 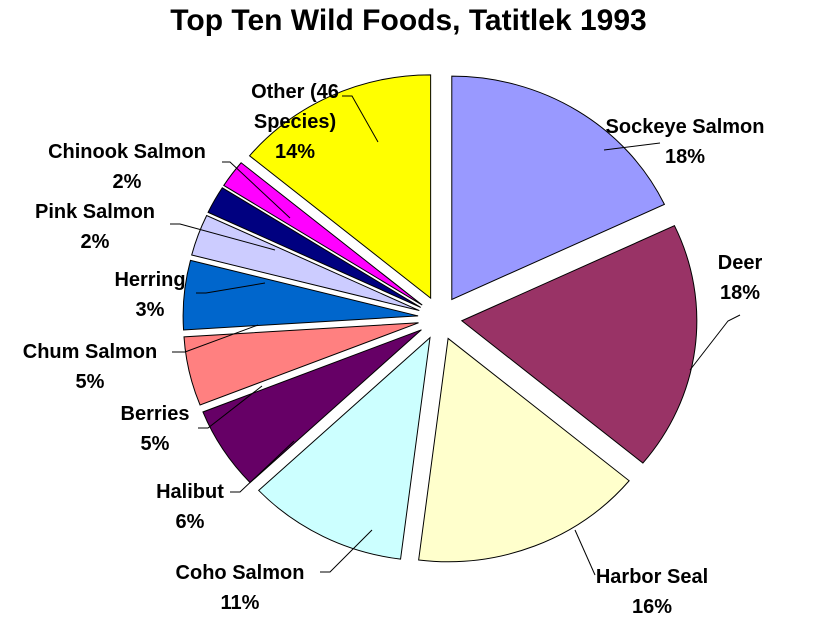 What do you see at coordinates (230, 407) in the screenshot?
I see `leader-line-berries` at bounding box center [230, 407].